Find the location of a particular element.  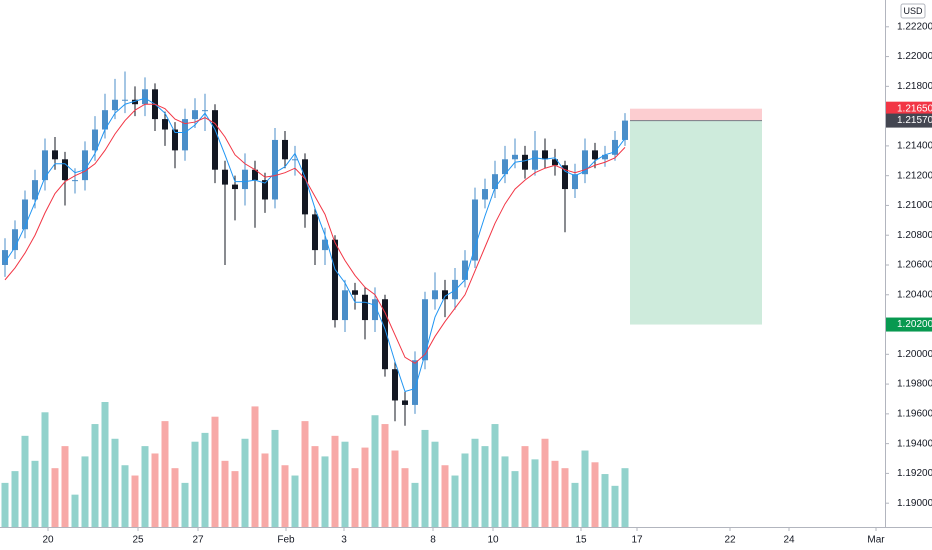

price-label: 1.20200 is located at coordinates (914, 324).